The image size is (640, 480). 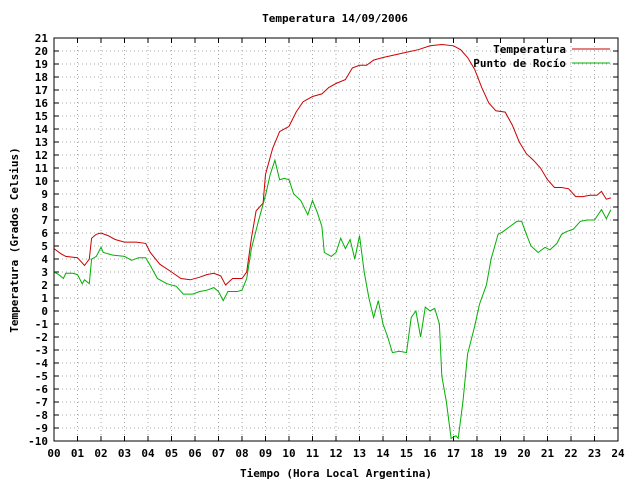 I want to click on x-tick-label: 13, so click(x=359, y=453).